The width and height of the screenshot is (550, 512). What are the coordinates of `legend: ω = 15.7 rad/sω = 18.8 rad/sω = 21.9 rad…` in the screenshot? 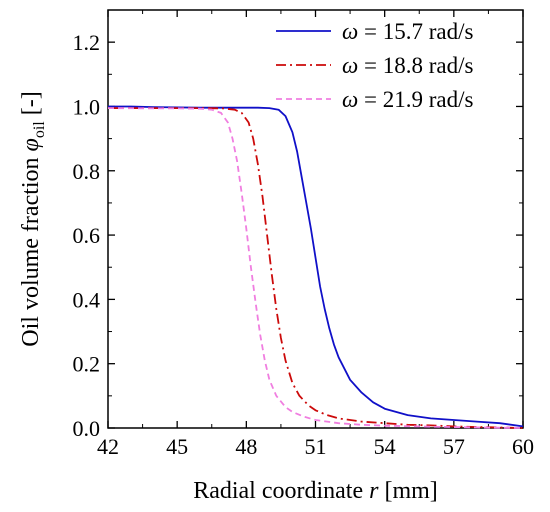 It's located at (374, 65).